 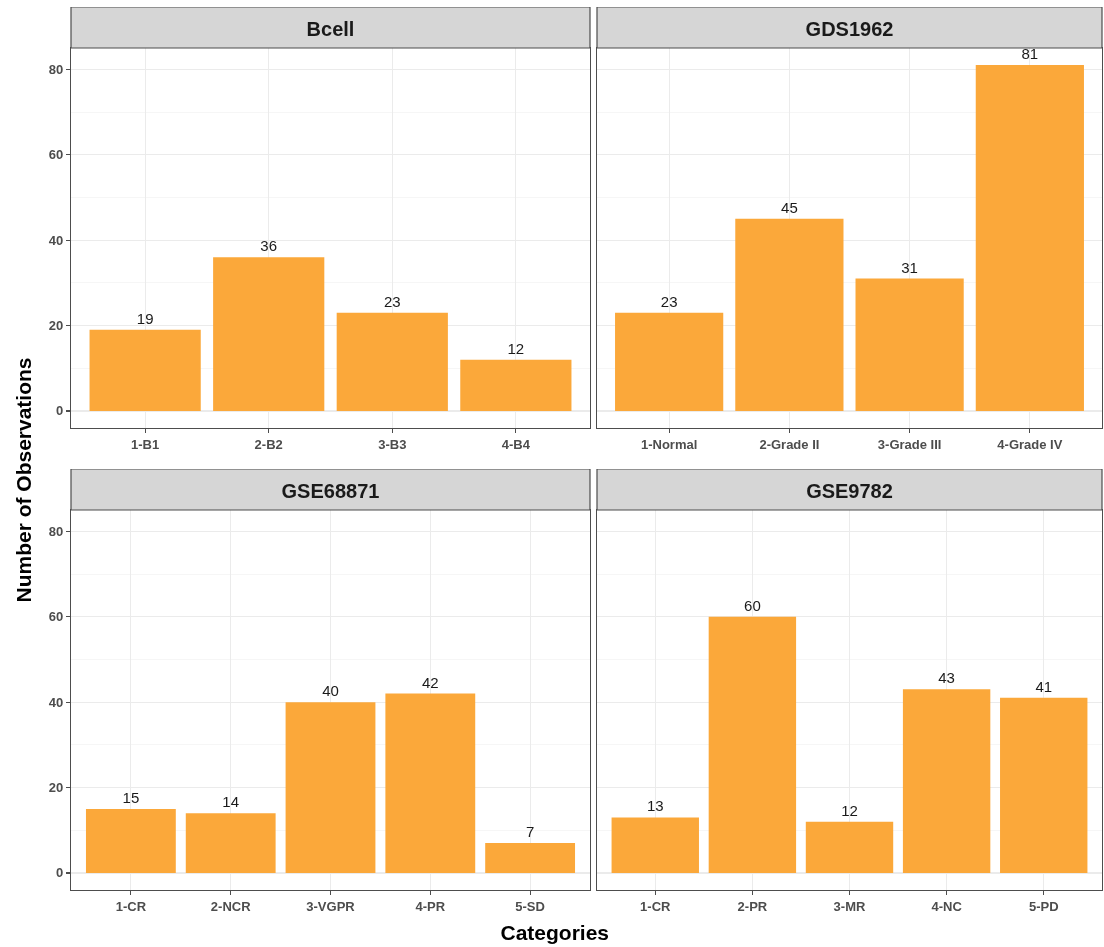 I want to click on x-tick-label: 4-PR, so click(x=430, y=906).